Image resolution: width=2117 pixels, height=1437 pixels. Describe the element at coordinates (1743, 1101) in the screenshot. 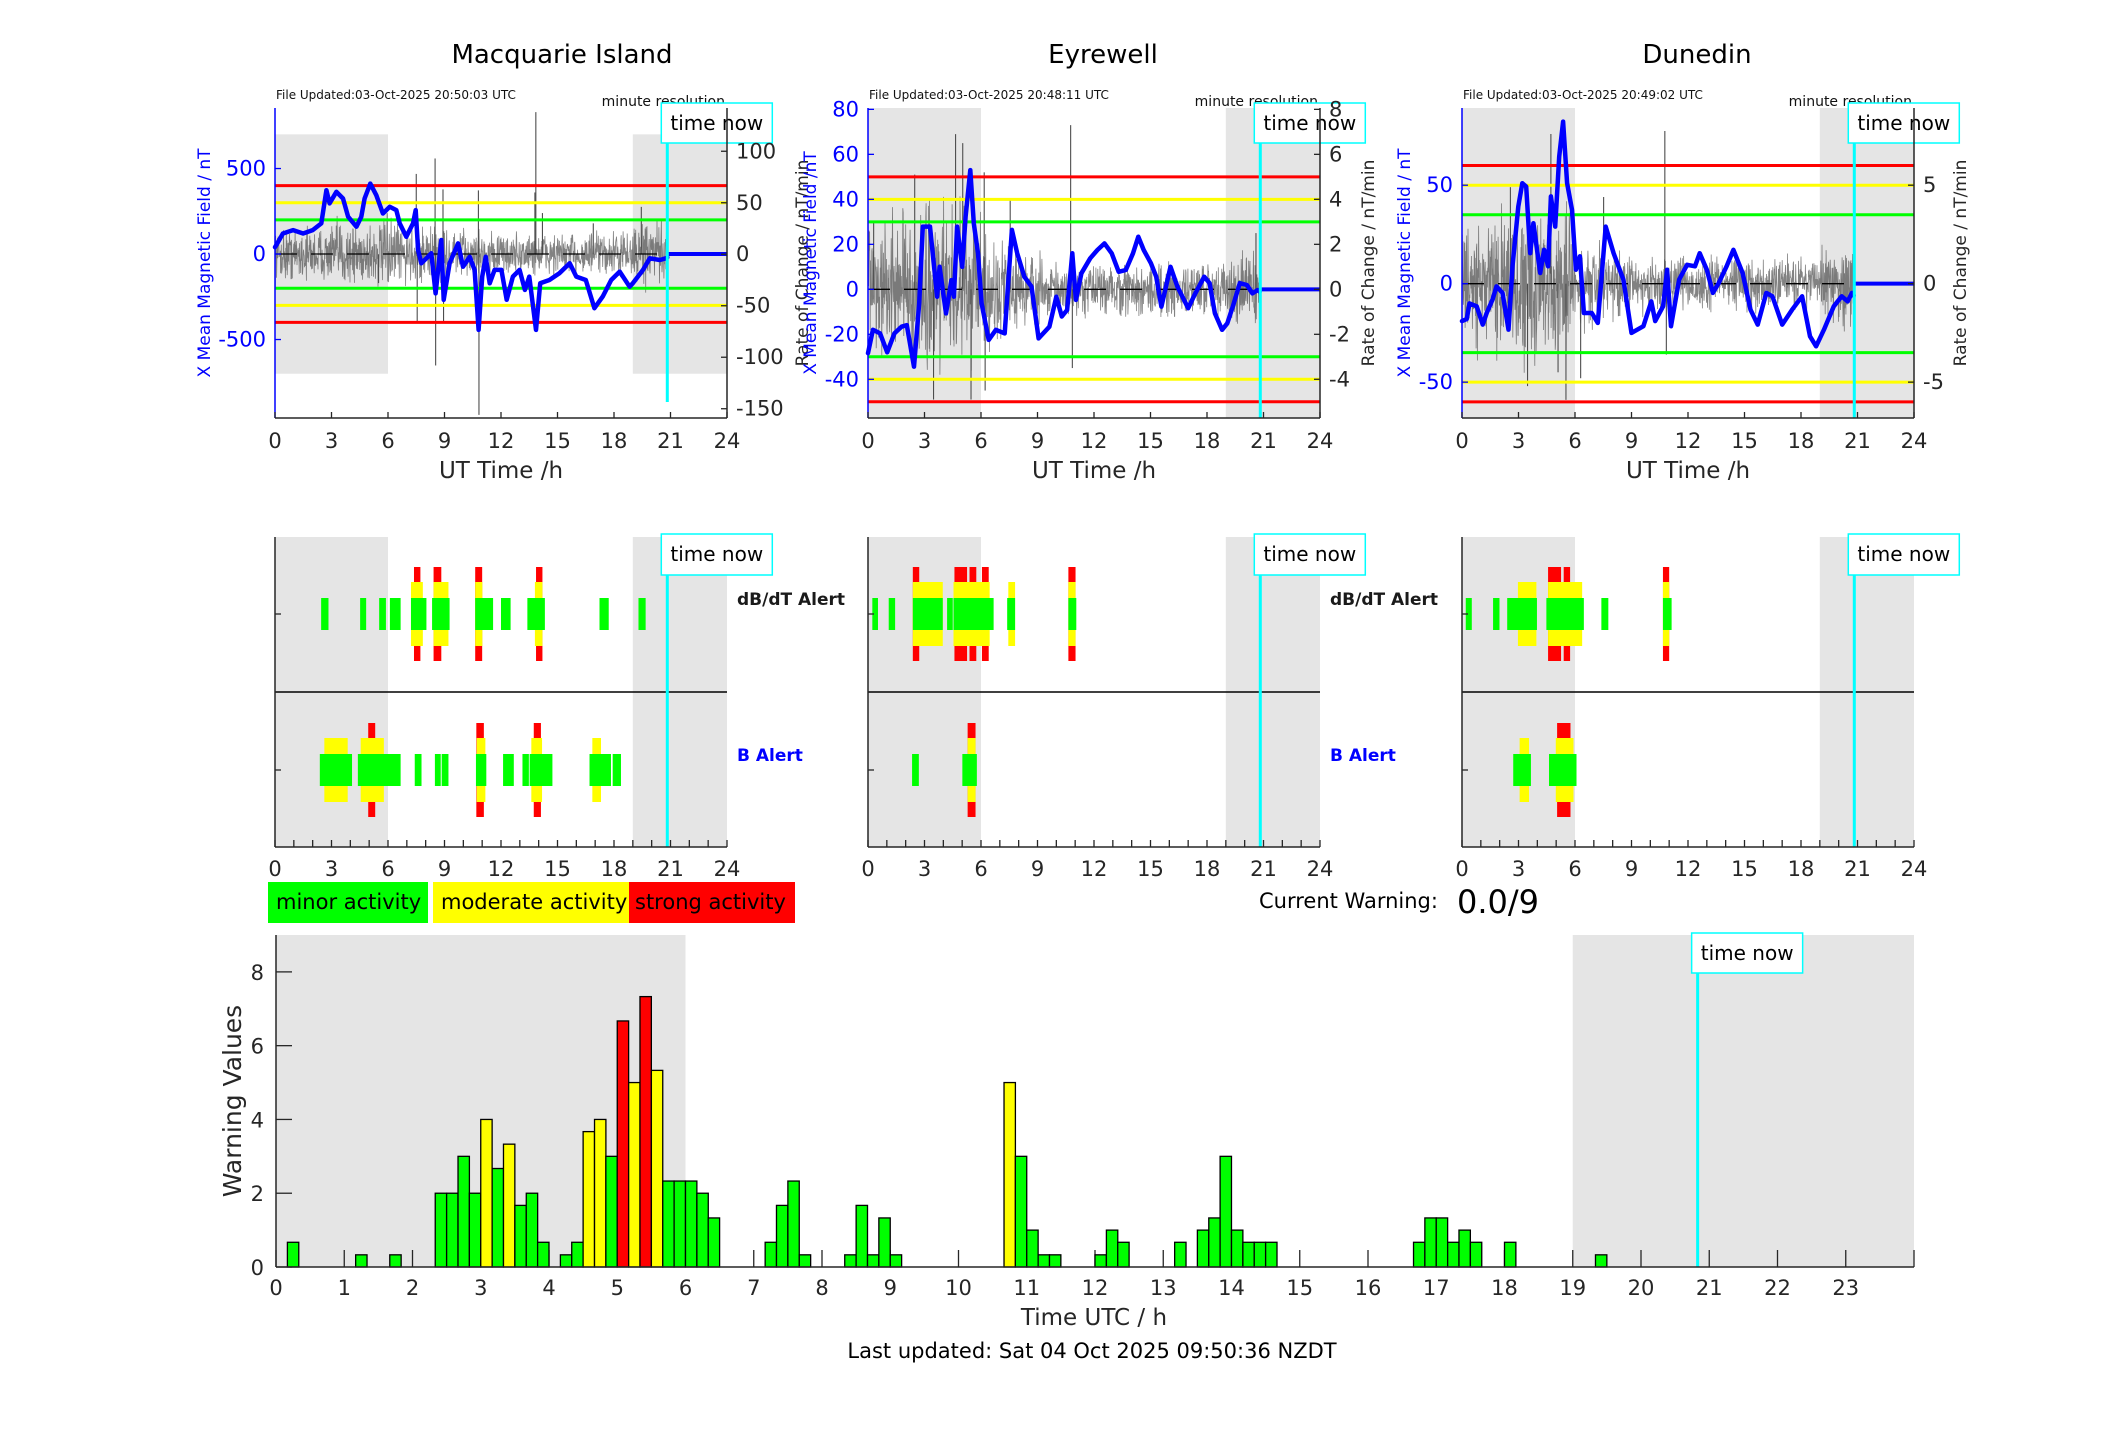

I see `night-shading` at that location.